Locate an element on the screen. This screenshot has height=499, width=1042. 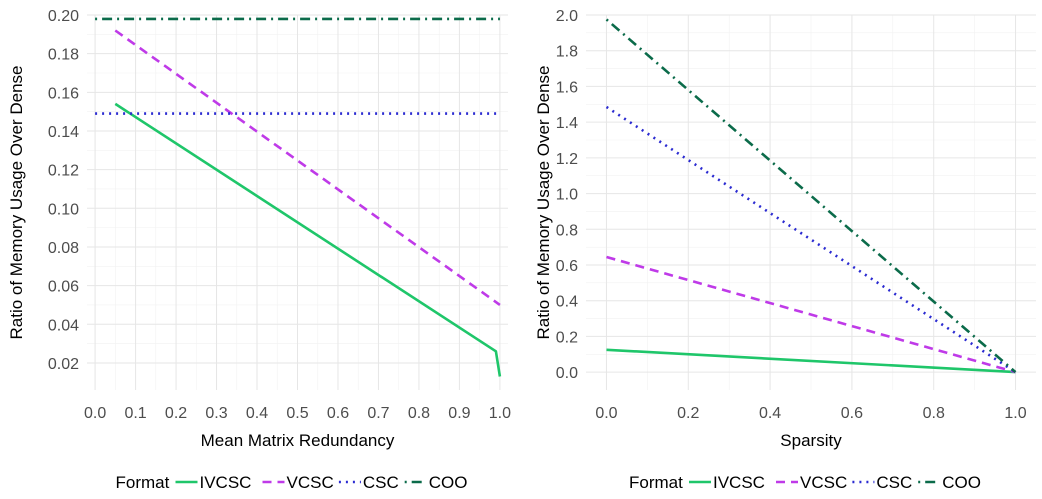
y-tick-label: 1.6 is located at coordinates (567, 87).